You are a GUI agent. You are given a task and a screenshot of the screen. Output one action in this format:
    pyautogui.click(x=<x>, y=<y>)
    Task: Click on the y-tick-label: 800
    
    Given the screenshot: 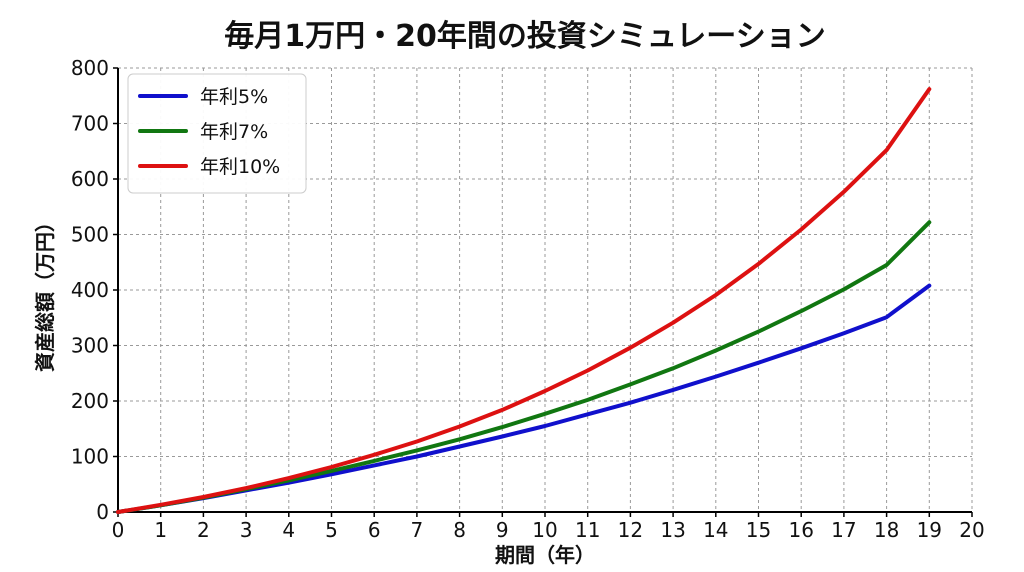 What is the action you would take?
    pyautogui.click(x=90, y=68)
    